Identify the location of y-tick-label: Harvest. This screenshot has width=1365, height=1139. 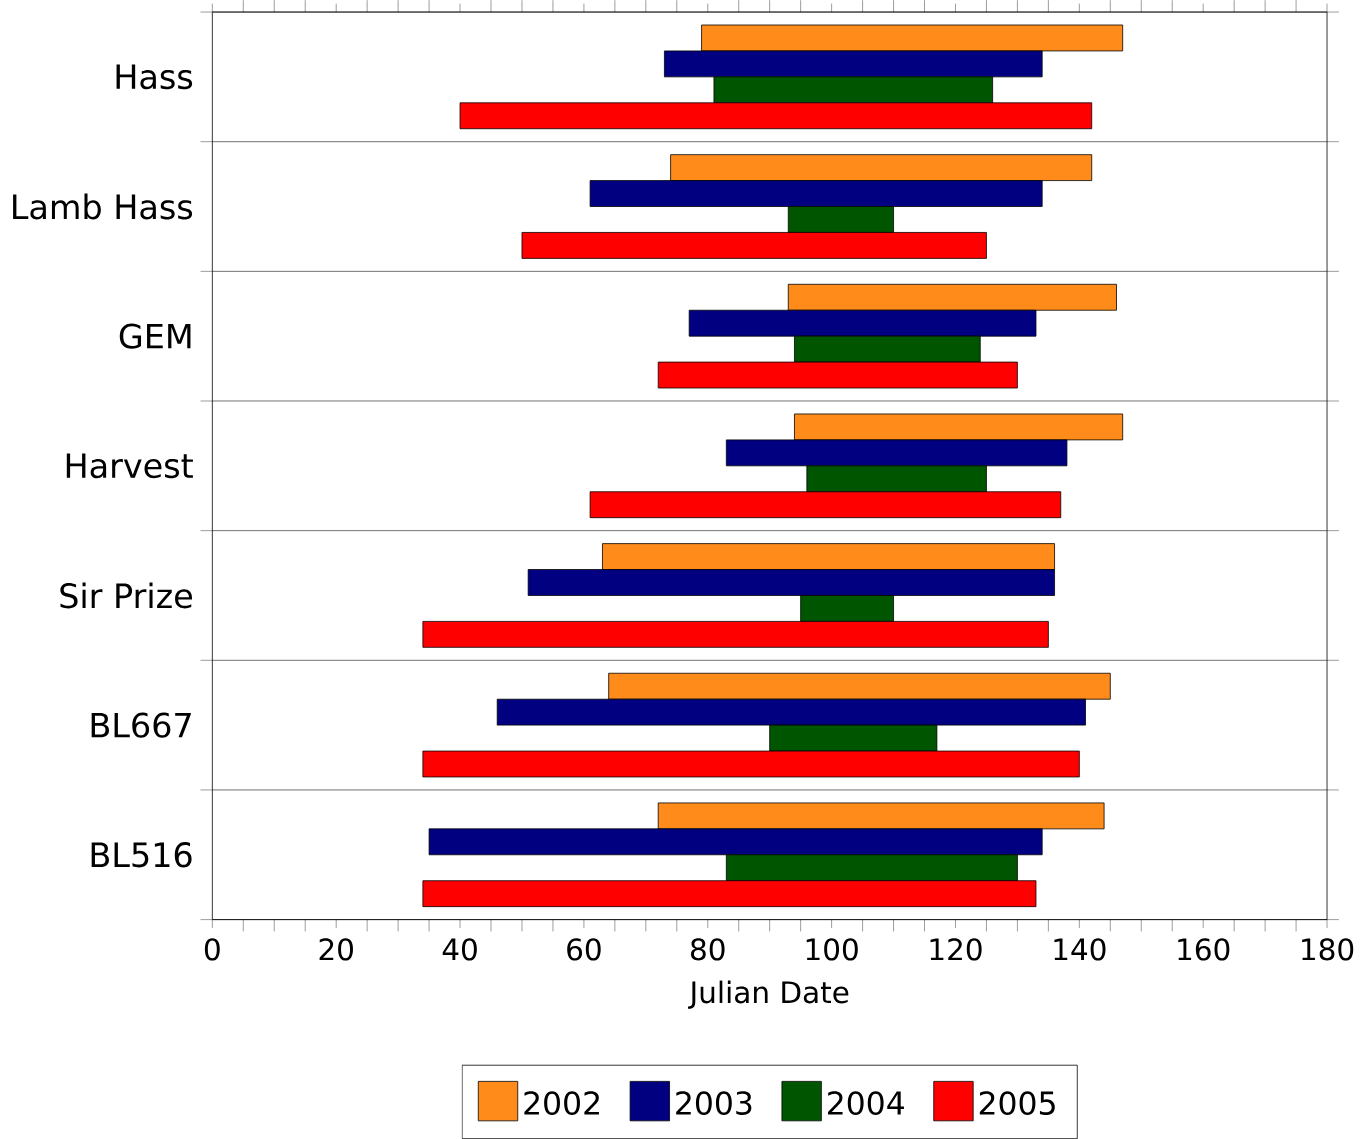
(129, 466).